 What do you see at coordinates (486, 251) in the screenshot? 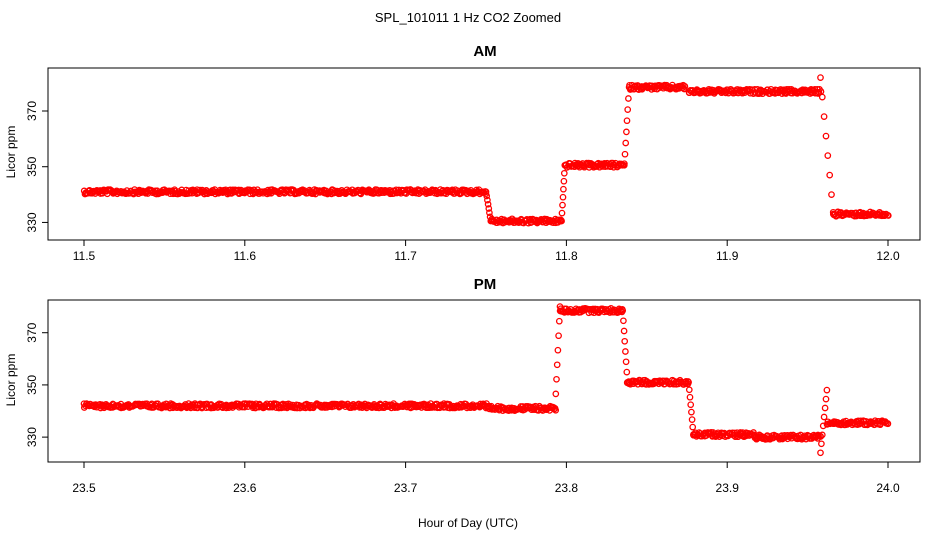
I see `am-x-axis: 11.5 11.6 11.7 11.8 11.9 12.0` at bounding box center [486, 251].